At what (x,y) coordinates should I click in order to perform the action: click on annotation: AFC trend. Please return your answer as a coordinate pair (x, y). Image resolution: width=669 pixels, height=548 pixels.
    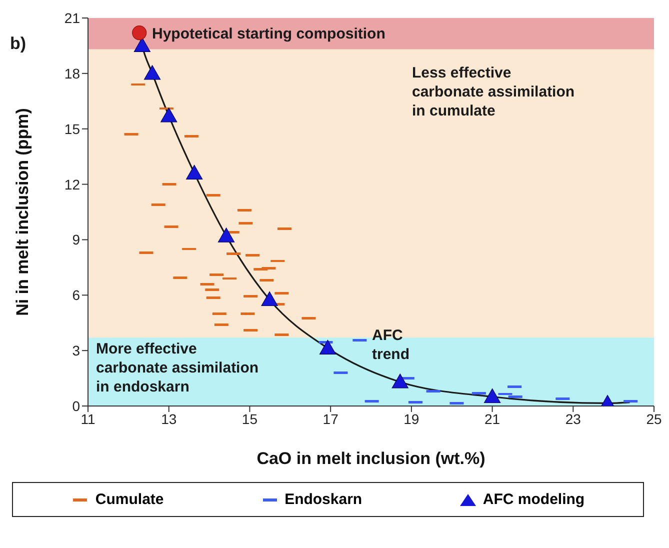
    Looking at the image, I should click on (391, 345).